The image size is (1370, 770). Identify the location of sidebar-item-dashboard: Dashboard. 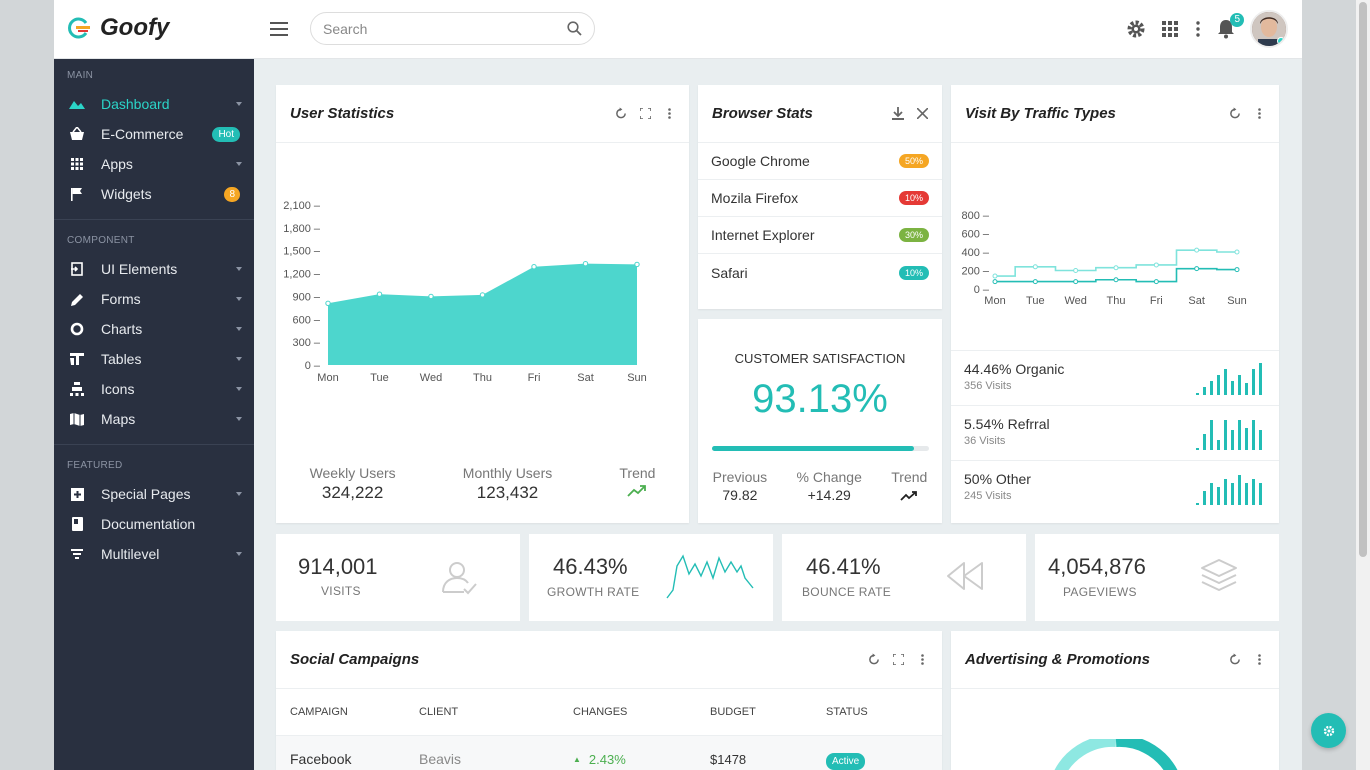
(154, 104).